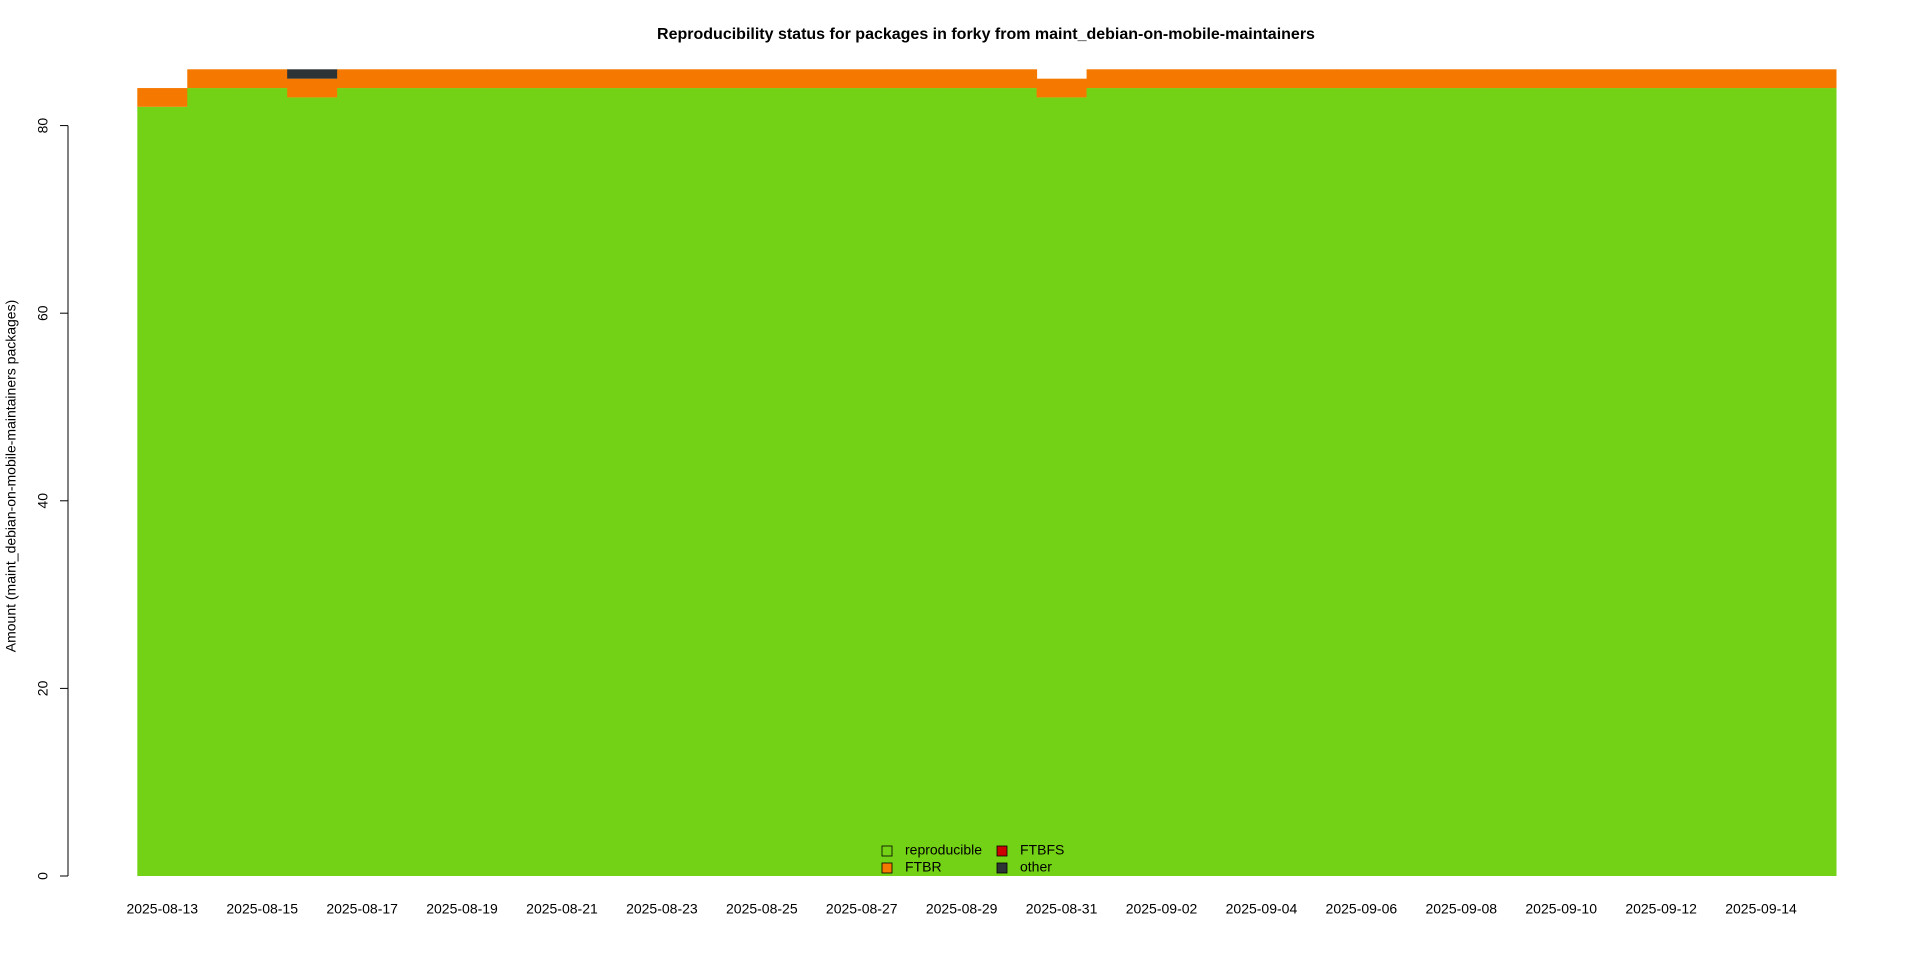 The height and width of the screenshot is (960, 1920). I want to click on x-tick-label: 2025-08-23, so click(662, 909).